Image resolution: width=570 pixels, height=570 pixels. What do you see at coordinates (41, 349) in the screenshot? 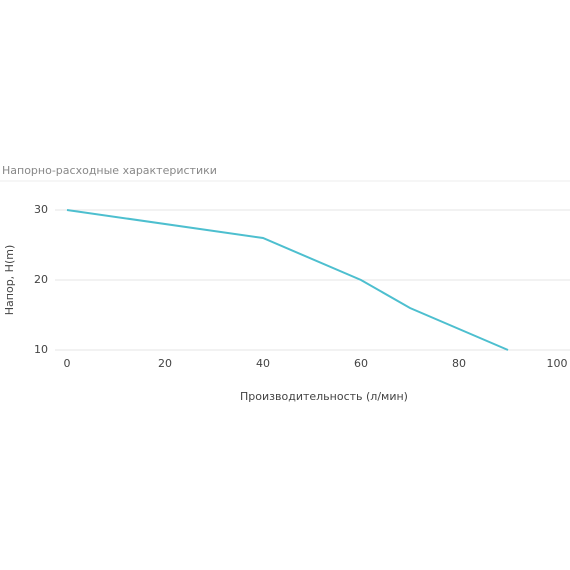
I see `y-tick-label: 10` at bounding box center [41, 349].